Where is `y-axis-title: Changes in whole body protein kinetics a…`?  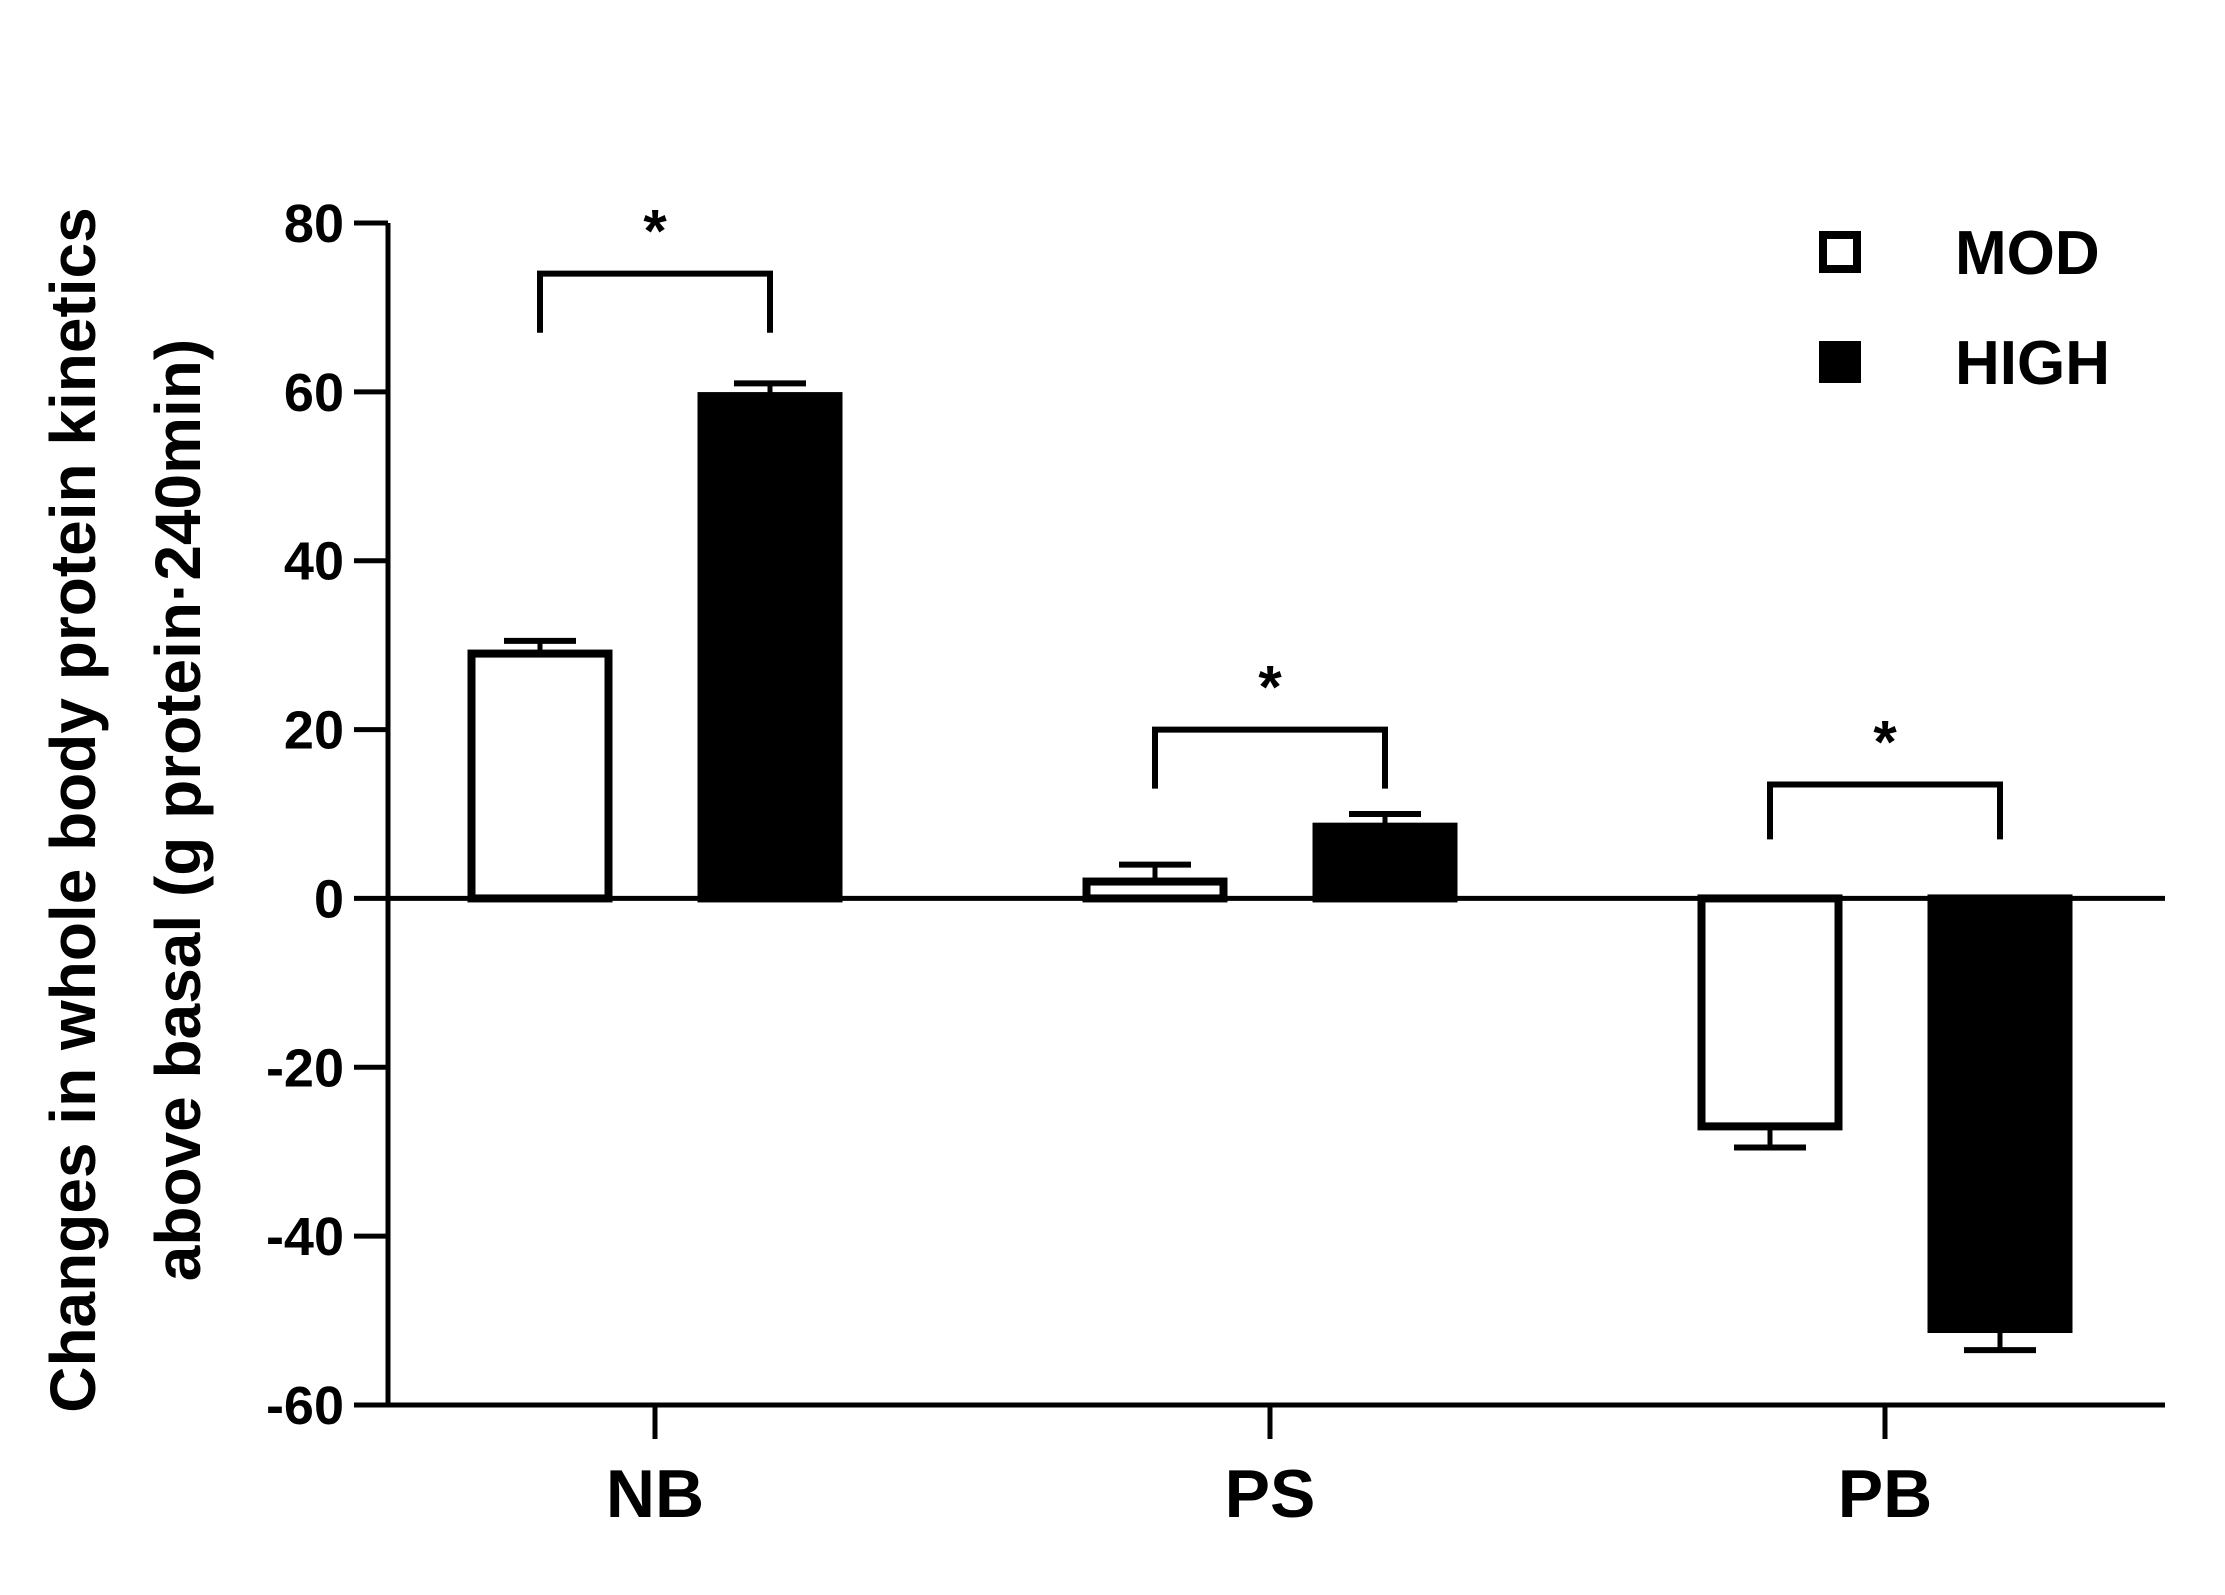 y-axis-title: Changes in whole body protein kinetics a… is located at coordinates (125, 810).